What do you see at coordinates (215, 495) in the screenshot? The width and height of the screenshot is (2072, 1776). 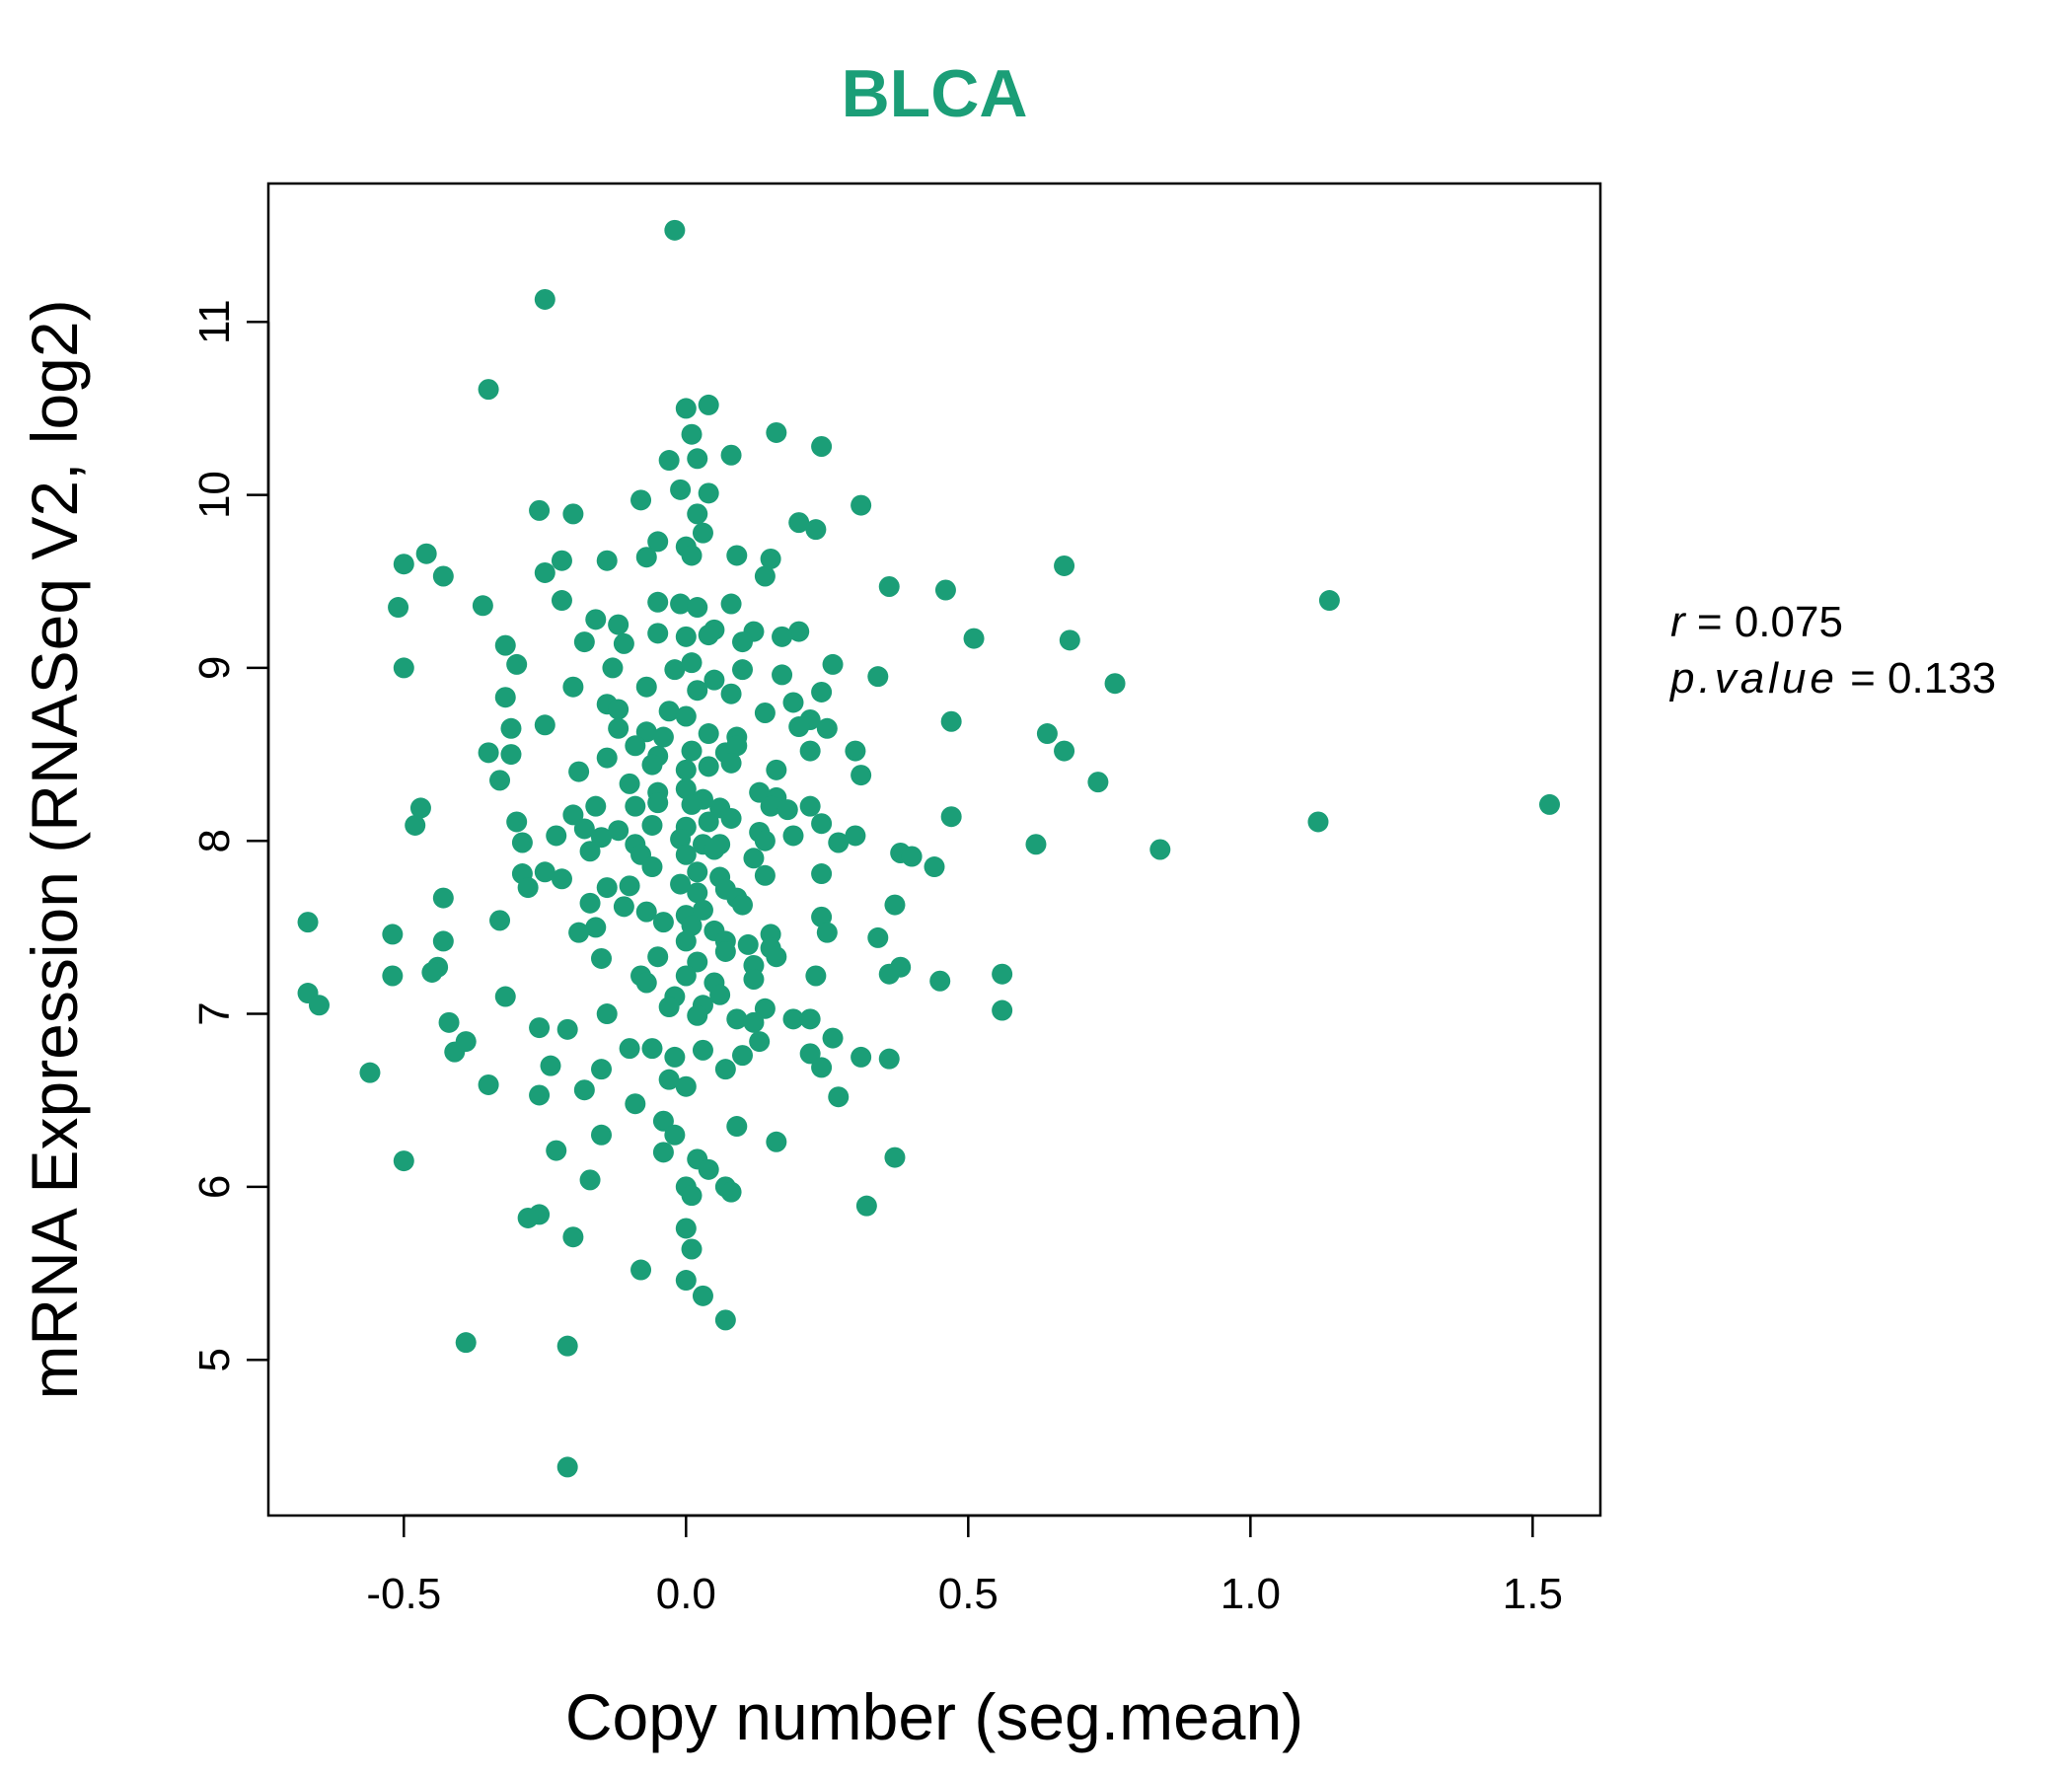 I see `y-tick-label: 10` at bounding box center [215, 495].